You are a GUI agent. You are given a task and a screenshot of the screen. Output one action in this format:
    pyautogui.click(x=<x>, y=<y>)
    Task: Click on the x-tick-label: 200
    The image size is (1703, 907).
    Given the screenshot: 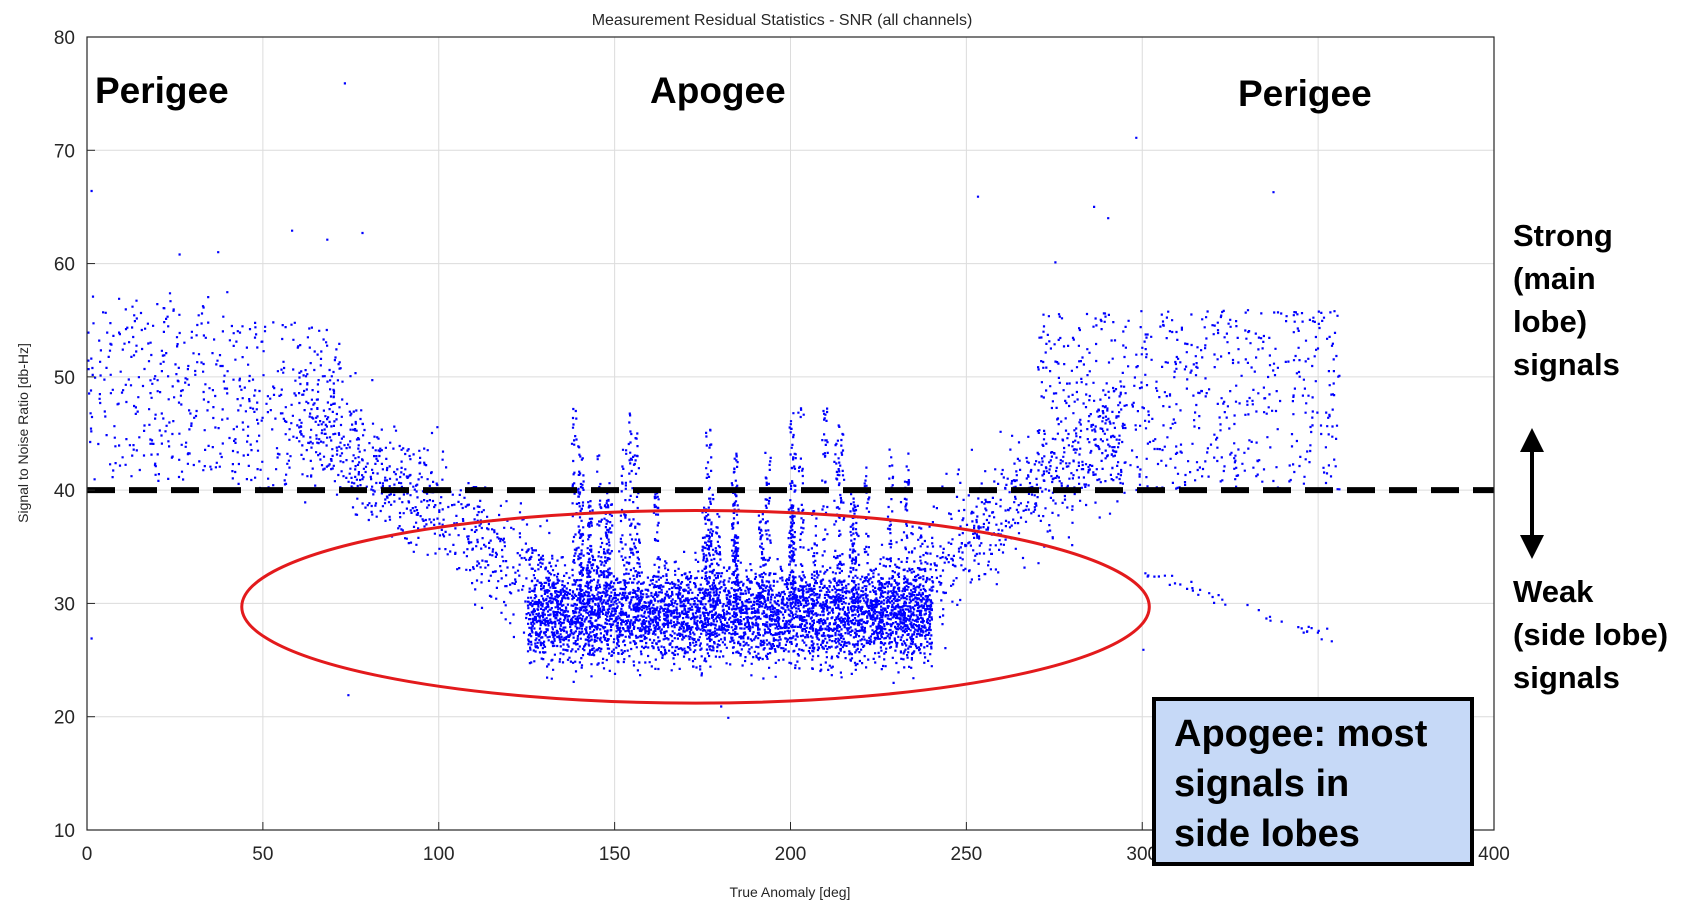 What is the action you would take?
    pyautogui.click(x=791, y=854)
    